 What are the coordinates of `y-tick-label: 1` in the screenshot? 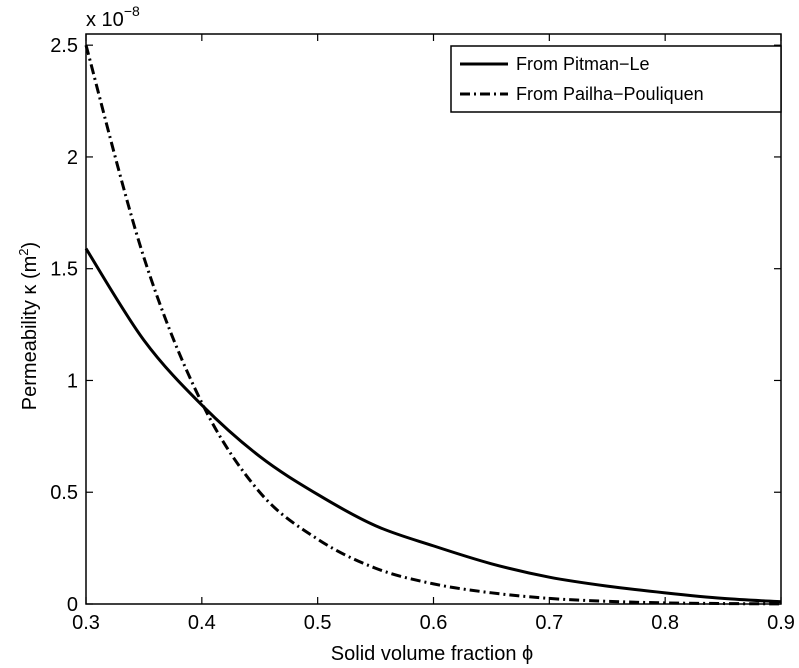 It's located at (72, 381).